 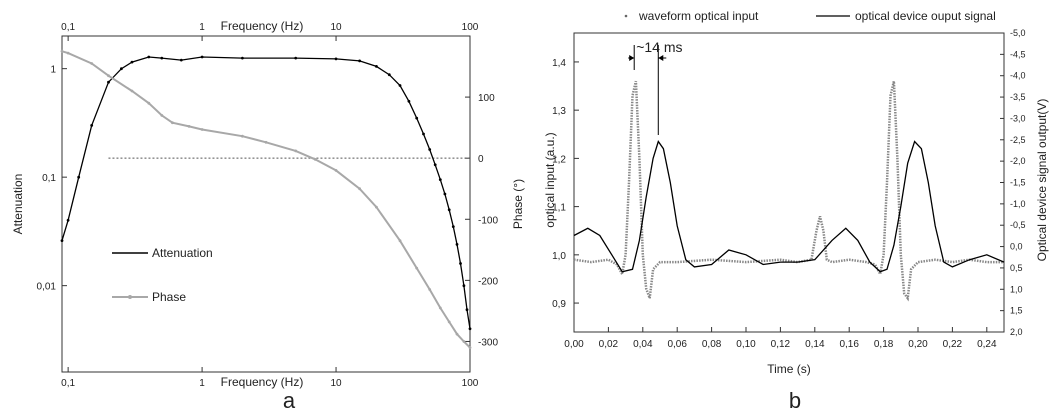 I want to click on x-tick-label: 0,08, so click(x=712, y=344).